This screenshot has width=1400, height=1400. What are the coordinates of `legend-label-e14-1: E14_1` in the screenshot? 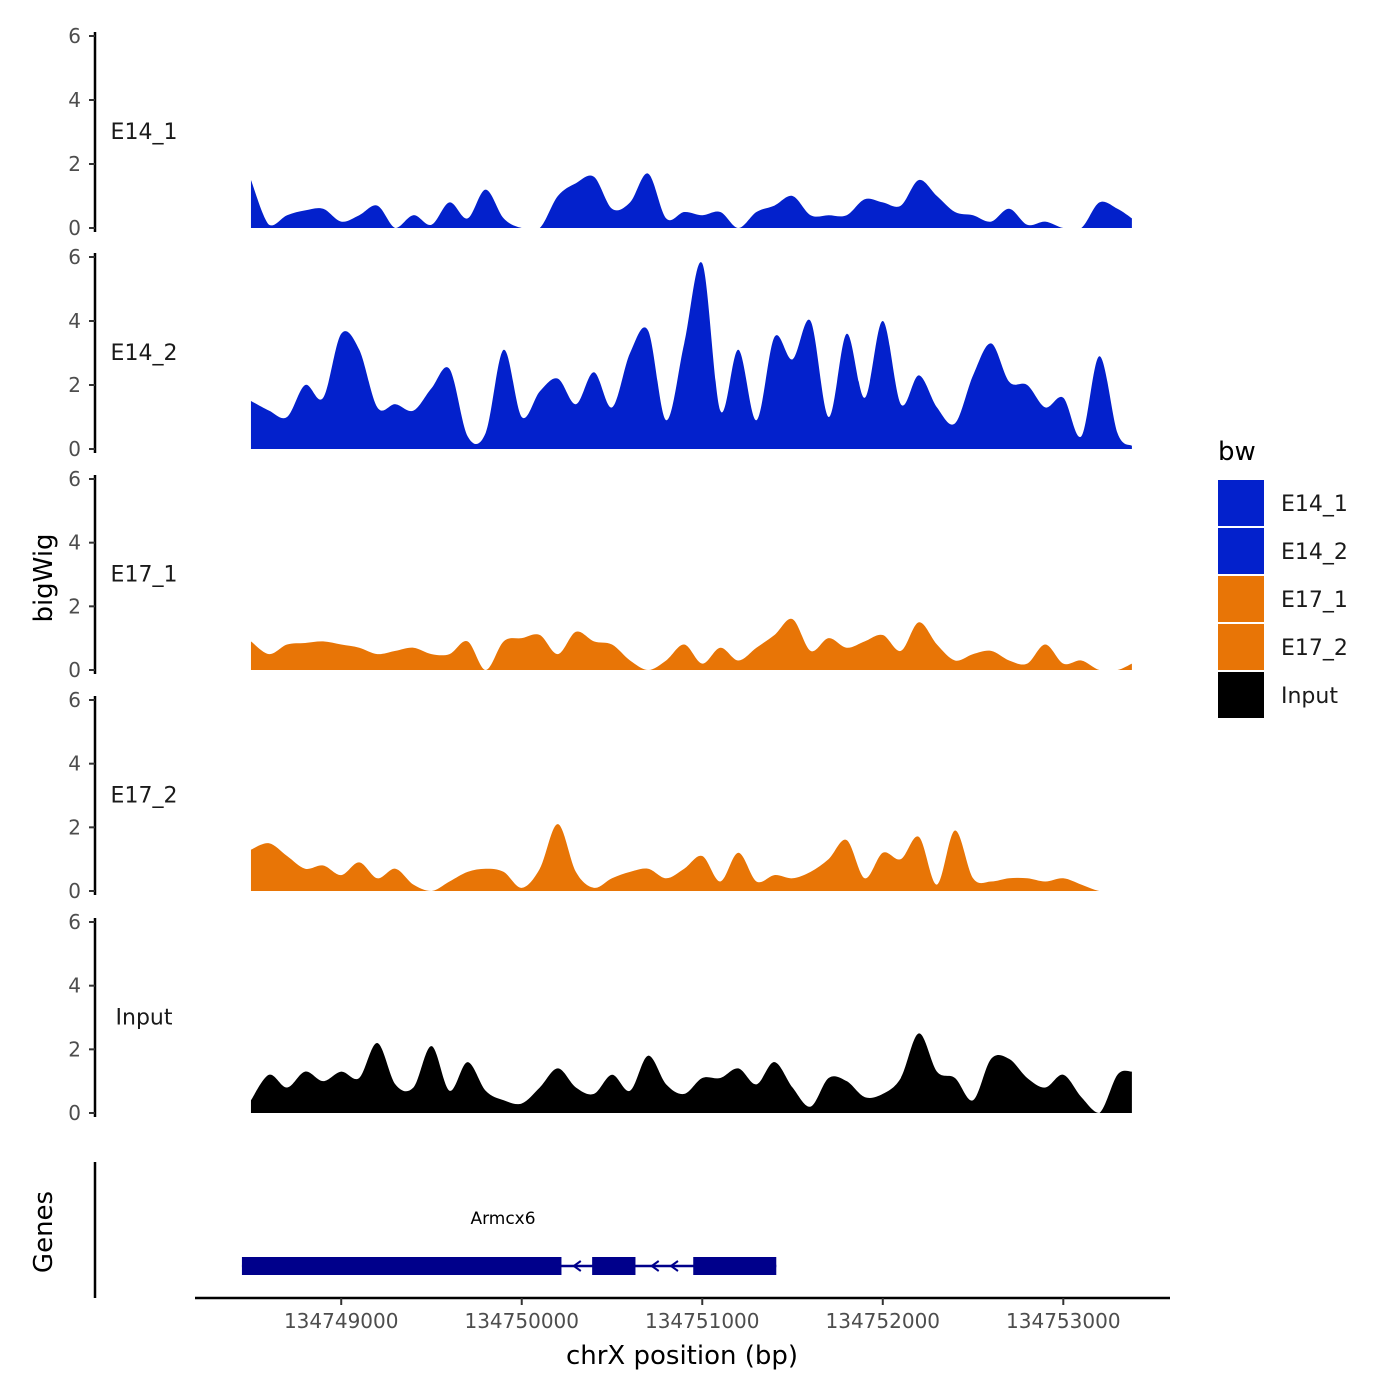 It's located at (1314, 504).